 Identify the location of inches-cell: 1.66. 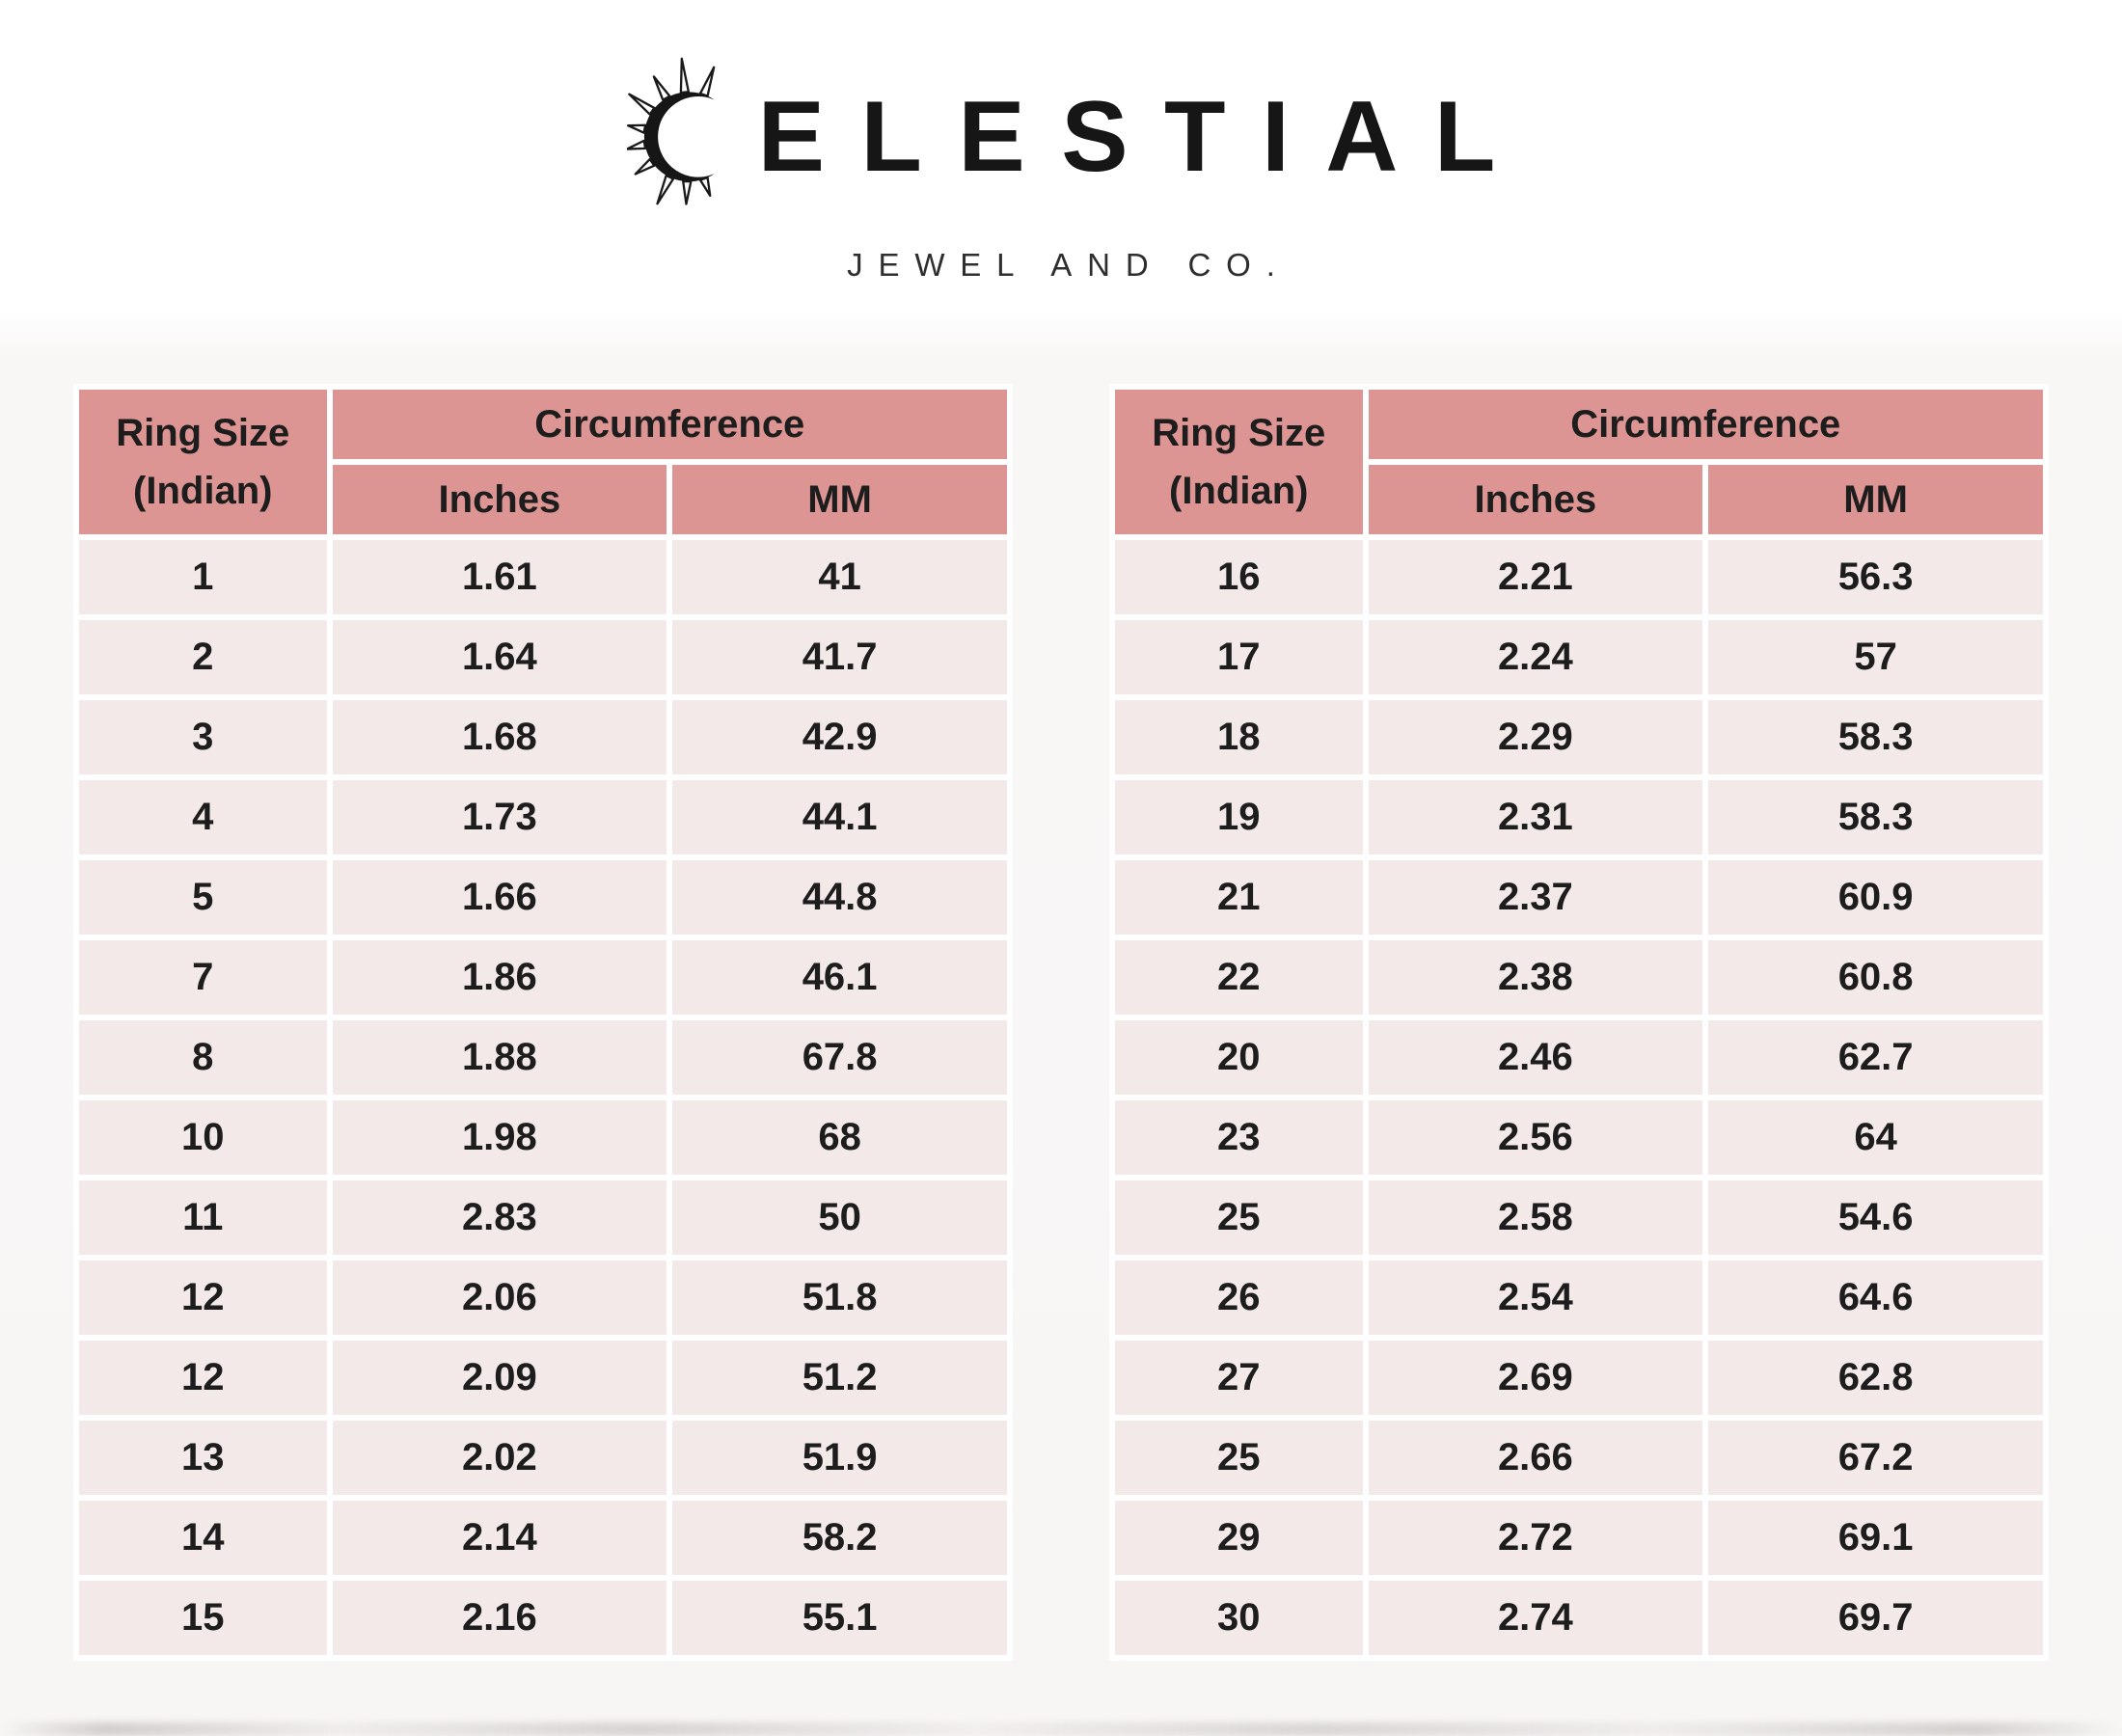
(500, 898).